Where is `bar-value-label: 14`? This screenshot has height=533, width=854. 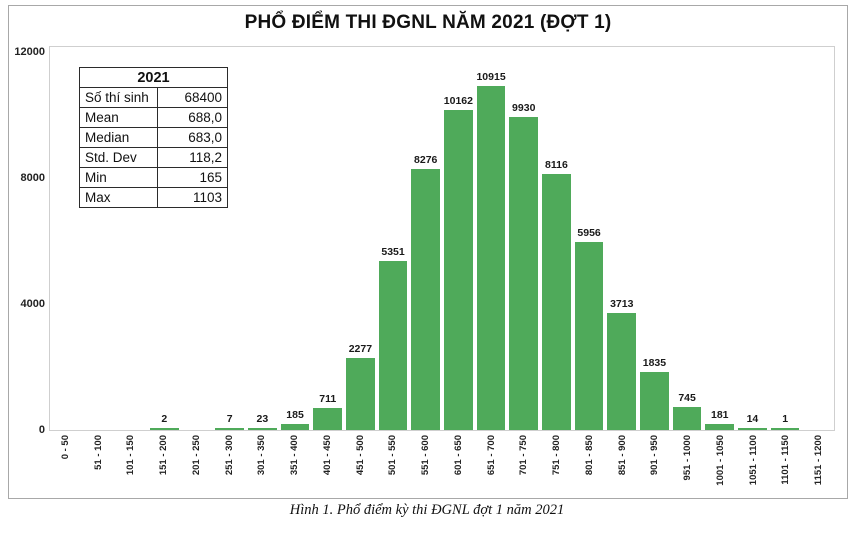 bar-value-label: 14 is located at coordinates (752, 419).